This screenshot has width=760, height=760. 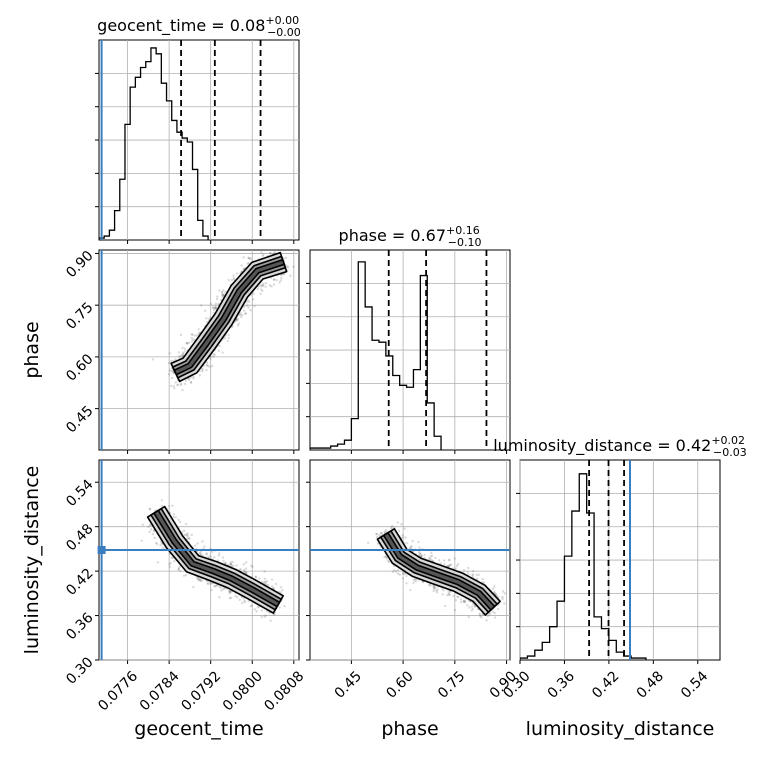 I want to click on x-tick-label-luminosity_distance: 0.48, so click(x=650, y=684).